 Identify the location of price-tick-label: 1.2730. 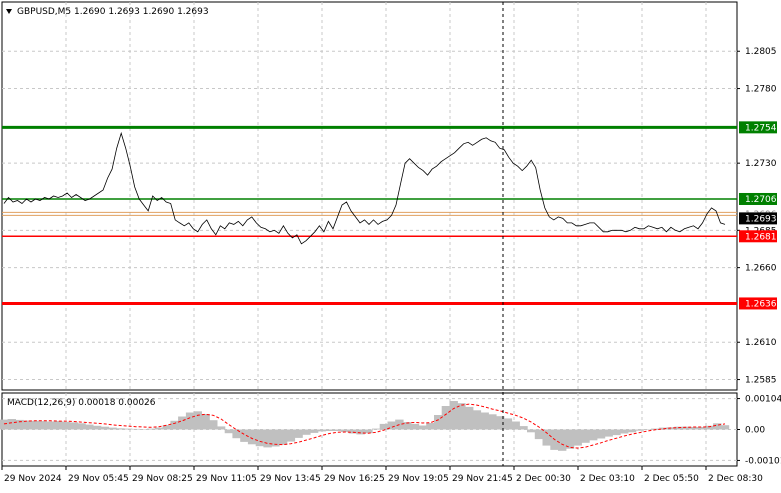
(761, 164).